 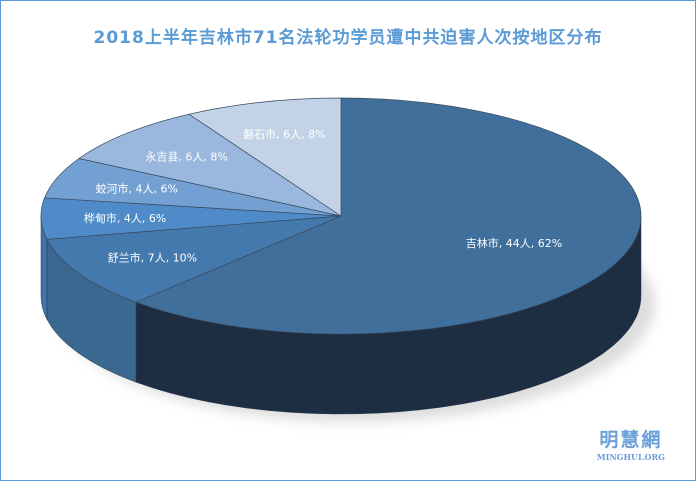 I want to click on slice-label: 吉林市, 44人, 62%, so click(x=514, y=243).